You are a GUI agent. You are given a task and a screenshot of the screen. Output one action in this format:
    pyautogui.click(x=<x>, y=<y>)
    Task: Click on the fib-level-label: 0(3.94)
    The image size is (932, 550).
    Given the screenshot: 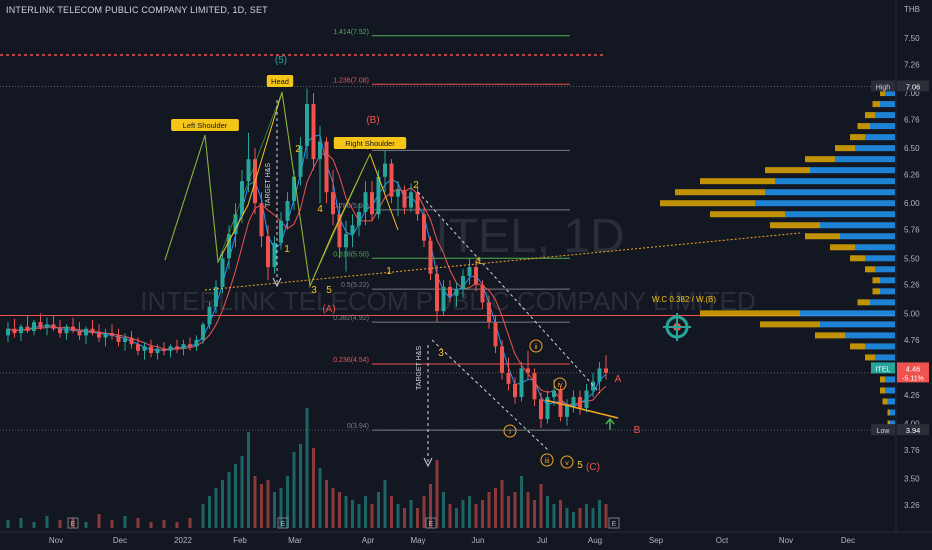 What is the action you would take?
    pyautogui.click(x=358, y=426)
    